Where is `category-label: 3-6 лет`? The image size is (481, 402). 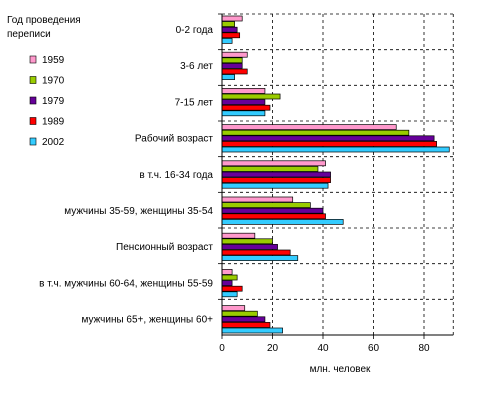
category-label: 3-6 лет is located at coordinates (196, 66).